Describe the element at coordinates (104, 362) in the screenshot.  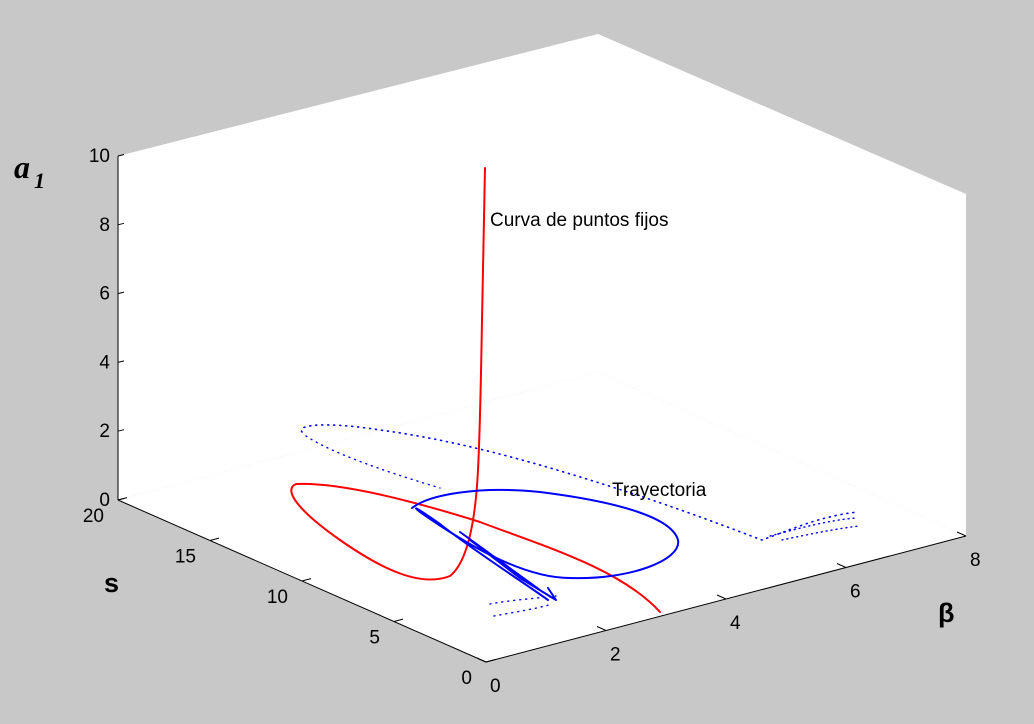
I see `z-tick-label: 4` at that location.